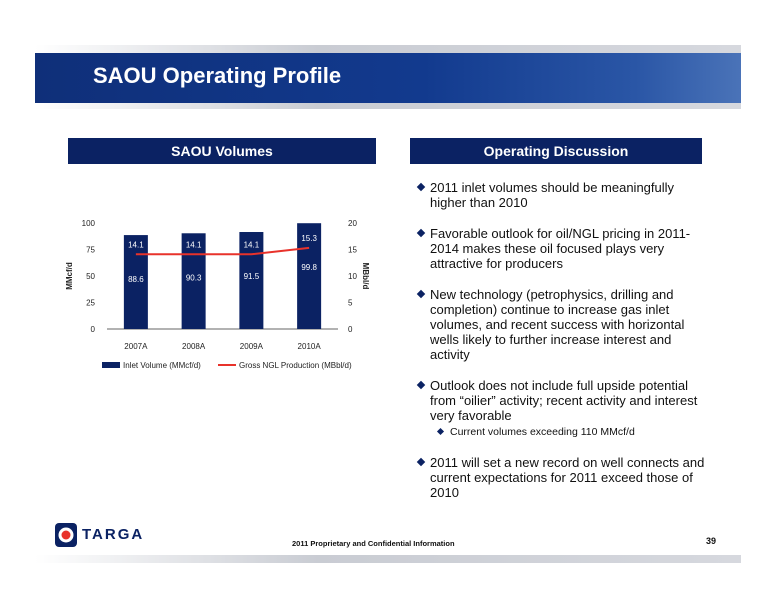  Describe the element at coordinates (350, 329) in the screenshot. I see `y2-tick-label: 0` at that location.